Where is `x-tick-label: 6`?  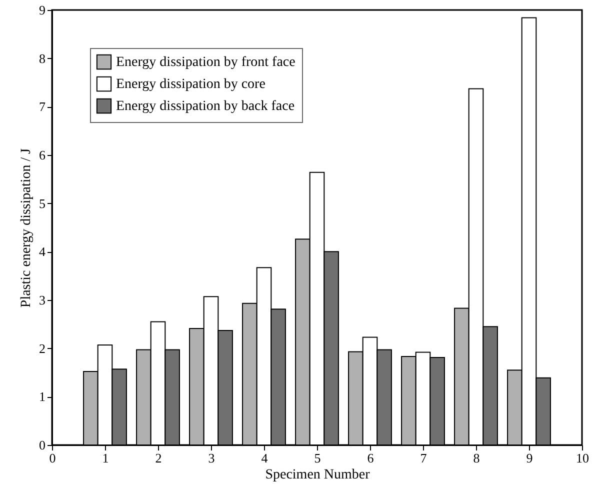
x-tick-label: 6 is located at coordinates (370, 458).